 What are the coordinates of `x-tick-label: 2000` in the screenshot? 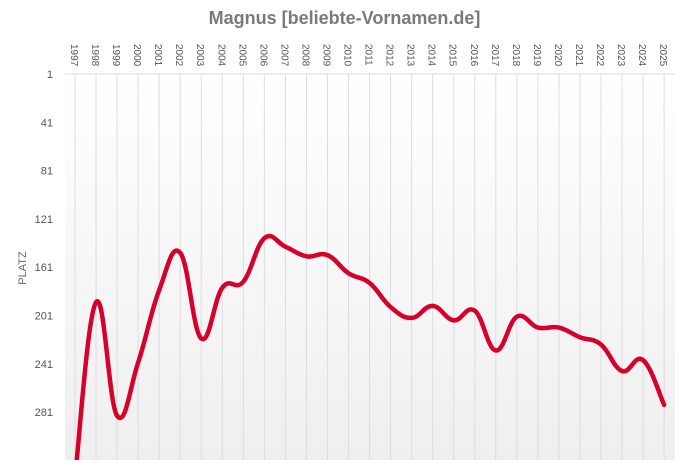 It's located at (136, 55).